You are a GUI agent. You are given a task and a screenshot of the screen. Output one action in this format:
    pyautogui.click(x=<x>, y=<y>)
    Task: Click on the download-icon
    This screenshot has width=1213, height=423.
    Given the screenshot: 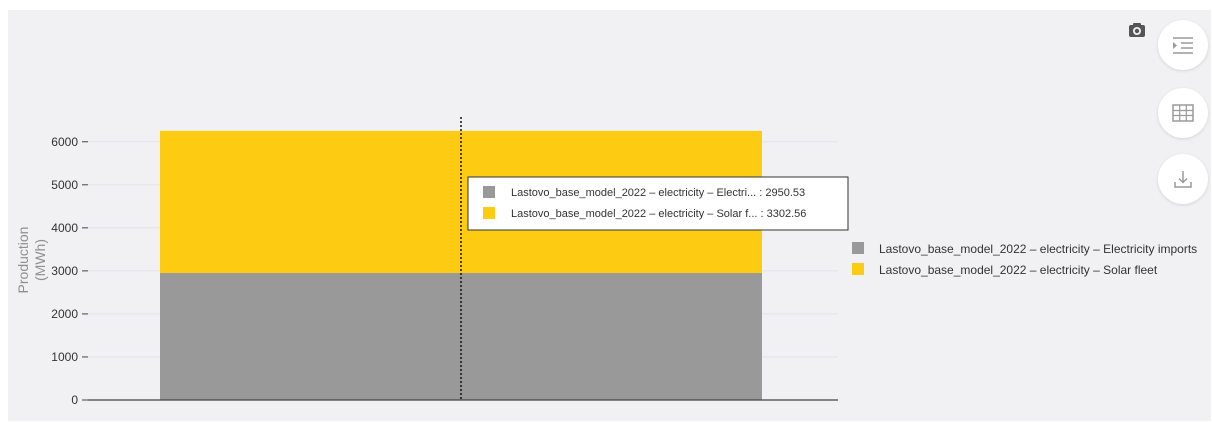 What is the action you would take?
    pyautogui.click(x=1183, y=179)
    